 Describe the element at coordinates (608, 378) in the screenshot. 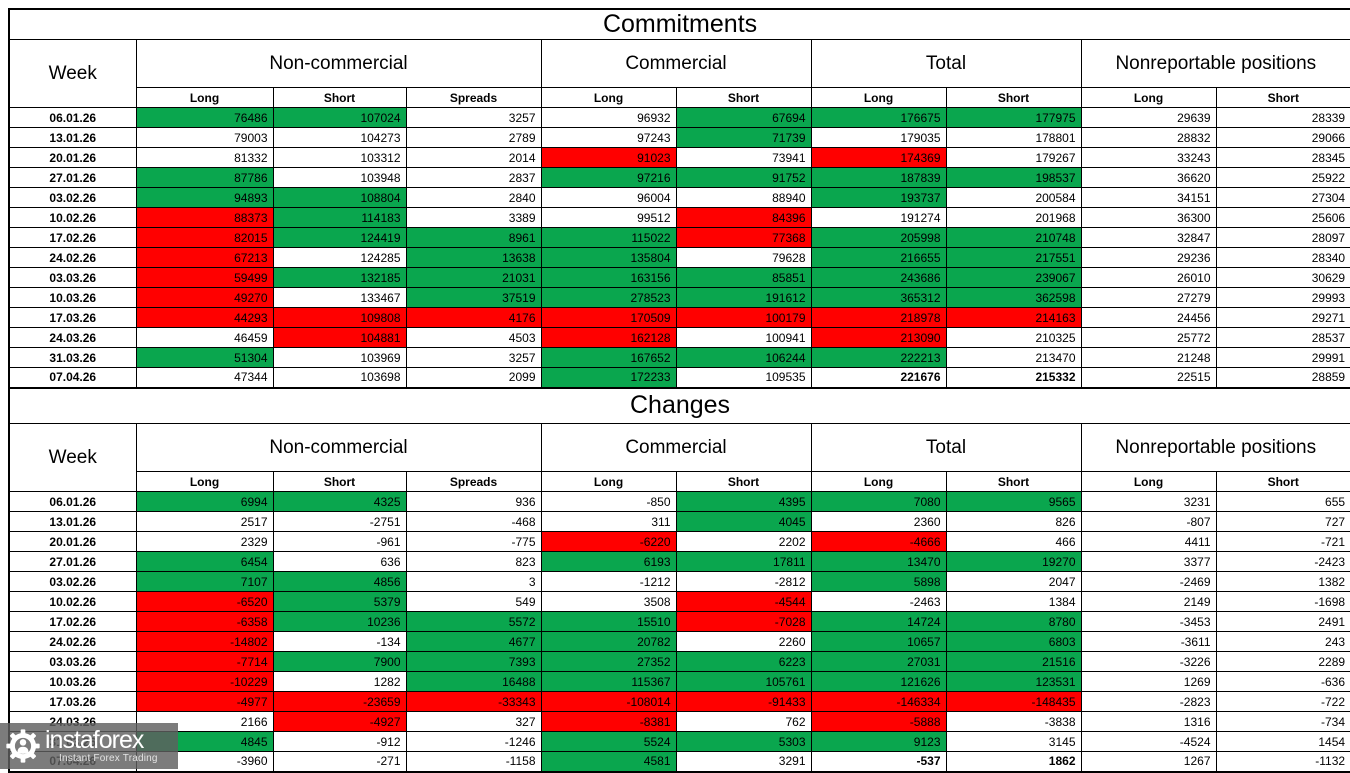

I see `value-cell: 172233` at that location.